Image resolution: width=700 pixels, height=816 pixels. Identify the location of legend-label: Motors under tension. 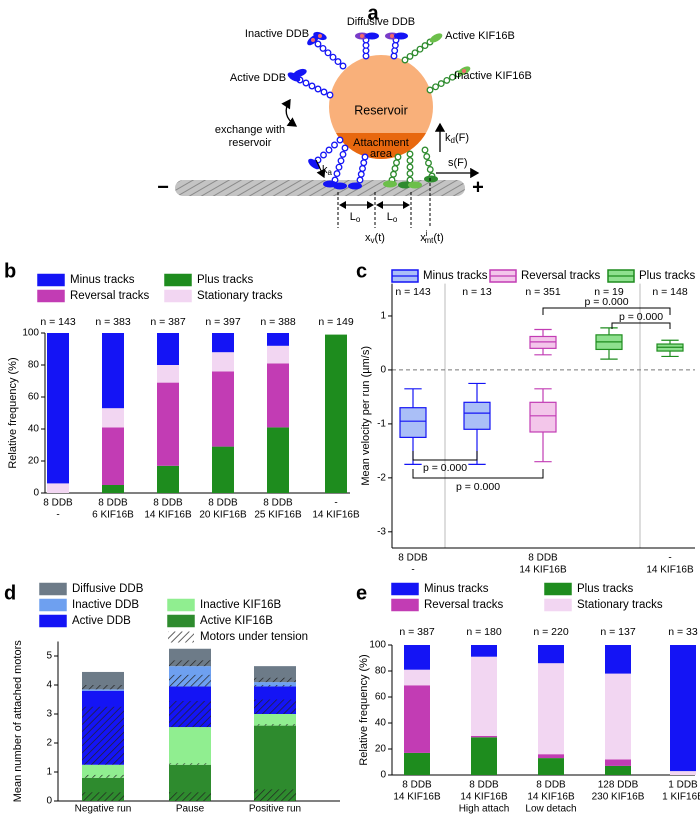
(254, 637).